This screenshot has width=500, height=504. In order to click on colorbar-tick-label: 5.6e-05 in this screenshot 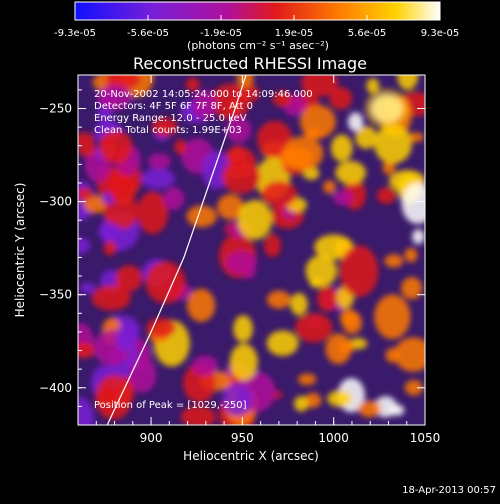, I will do `click(367, 33)`.